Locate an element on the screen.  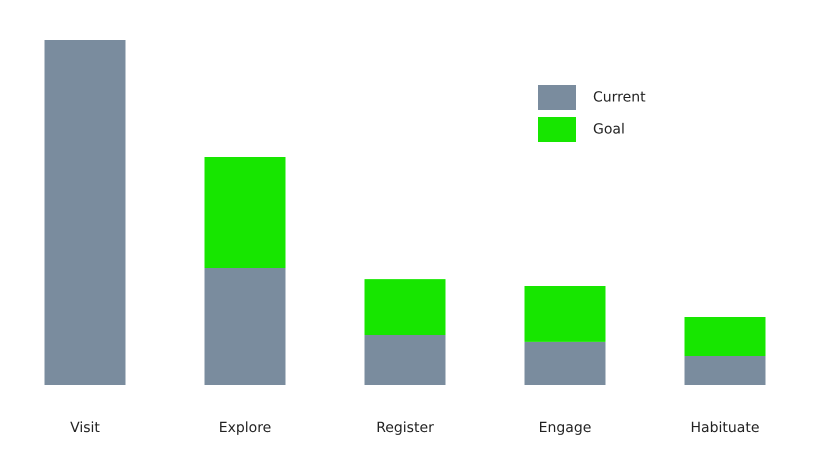
x-tick-label: Register is located at coordinates (405, 428).